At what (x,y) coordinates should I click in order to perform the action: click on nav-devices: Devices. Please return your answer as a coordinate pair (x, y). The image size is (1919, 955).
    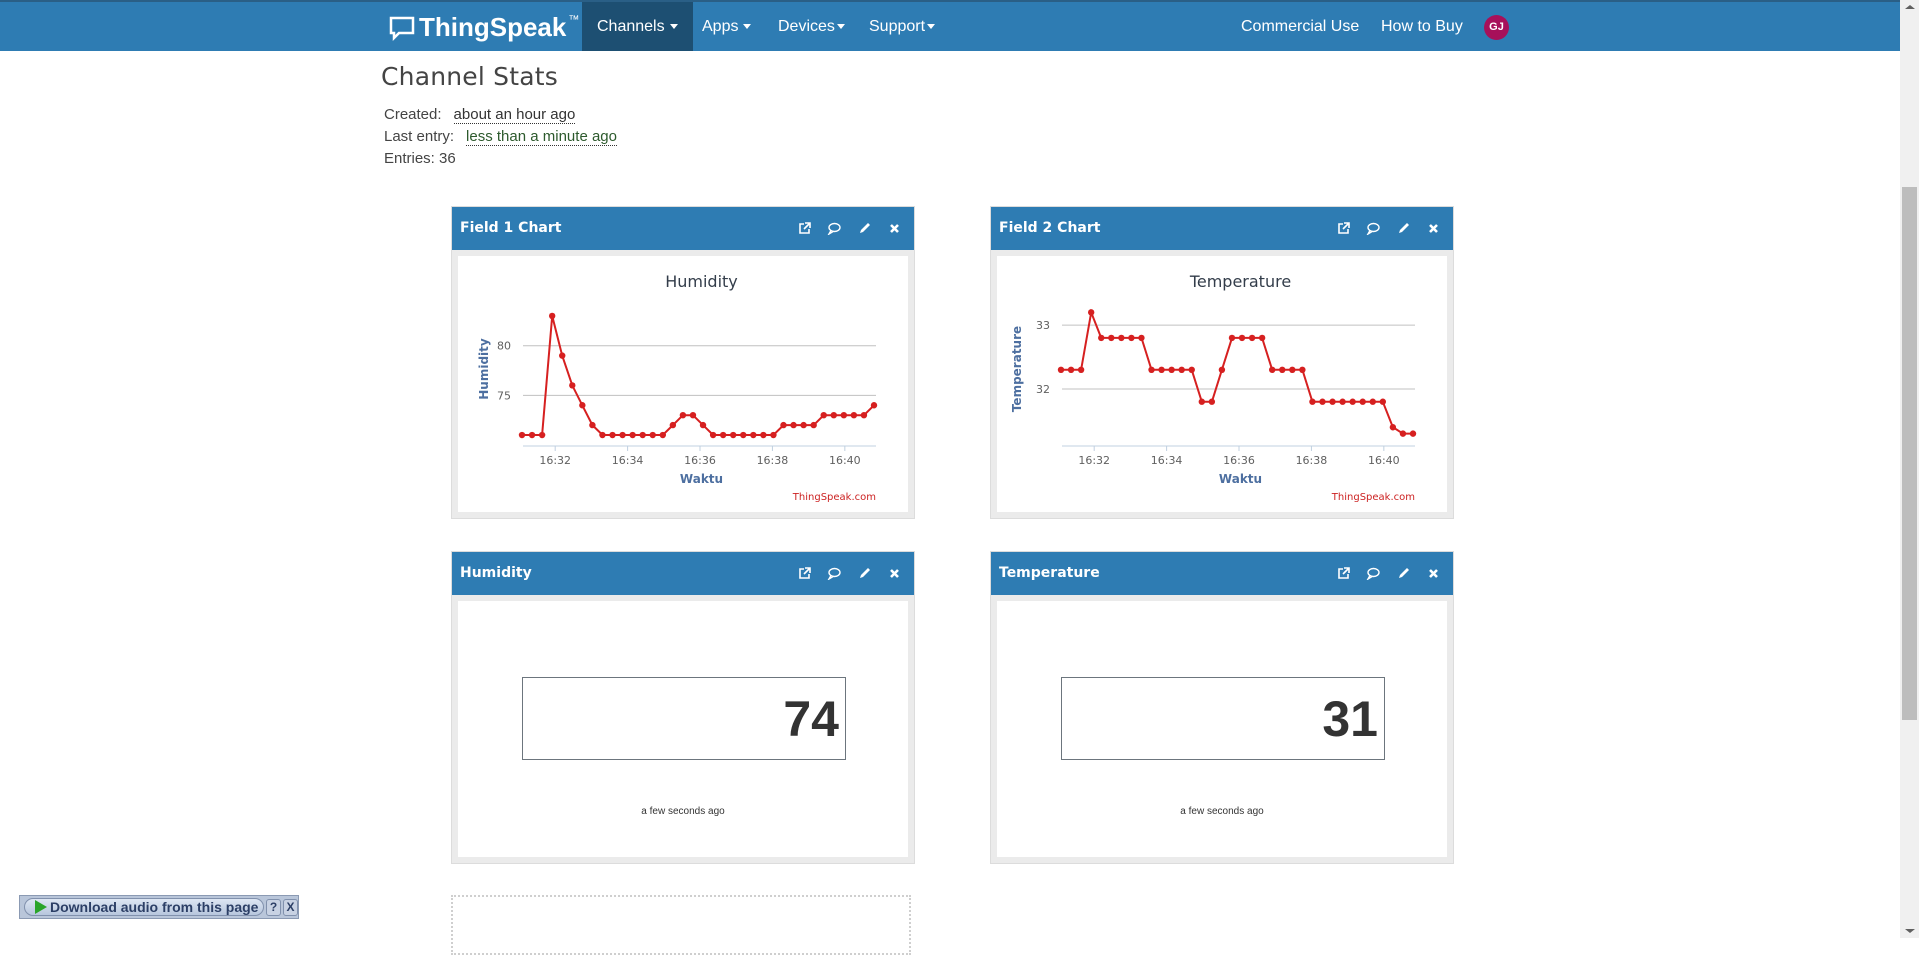
    Looking at the image, I should click on (811, 26).